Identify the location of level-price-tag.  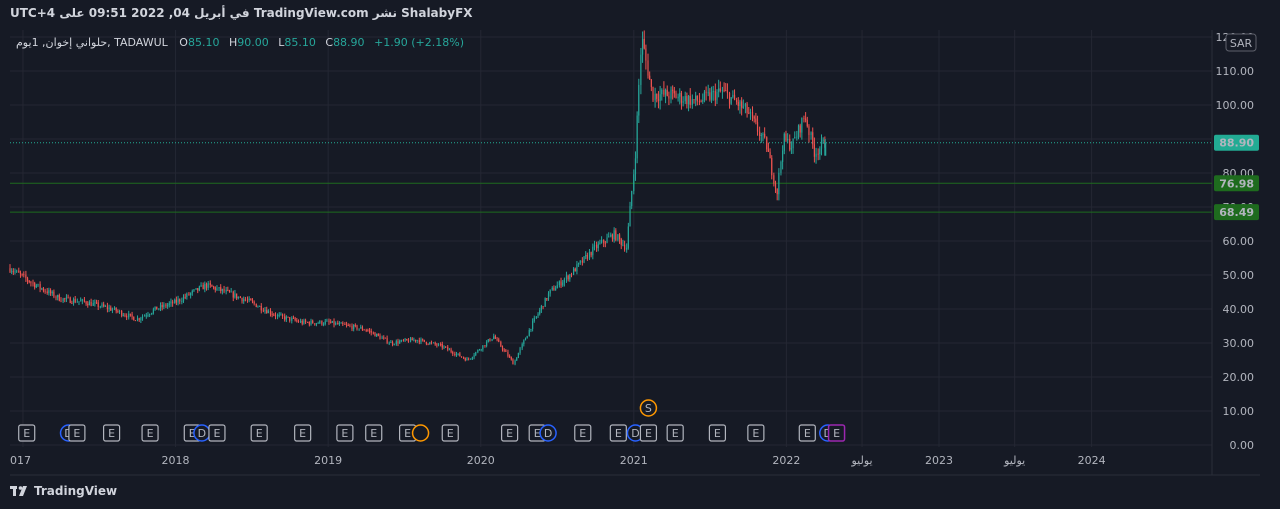
(1236, 212).